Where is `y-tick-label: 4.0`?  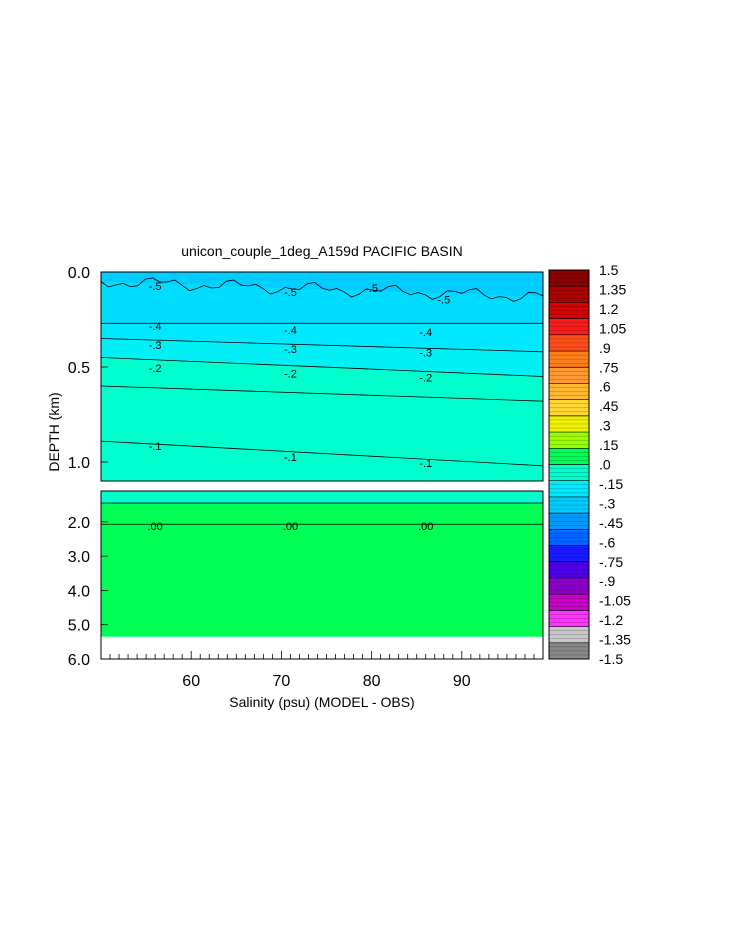
y-tick-label: 4.0 is located at coordinates (79, 591).